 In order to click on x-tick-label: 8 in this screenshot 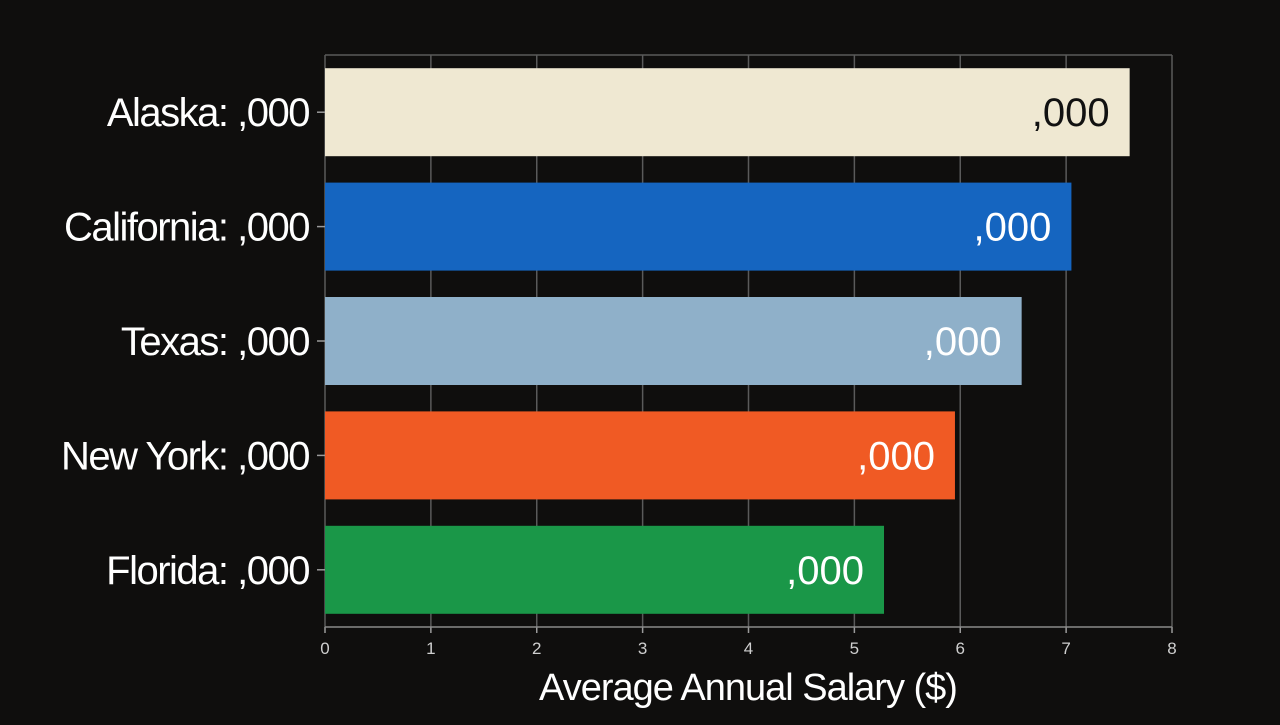, I will do `click(1171, 648)`.